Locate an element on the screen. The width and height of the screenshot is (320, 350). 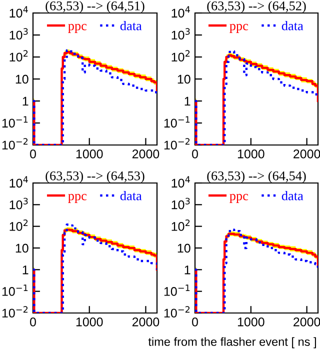
series-label: ppc is located at coordinates (239, 28).